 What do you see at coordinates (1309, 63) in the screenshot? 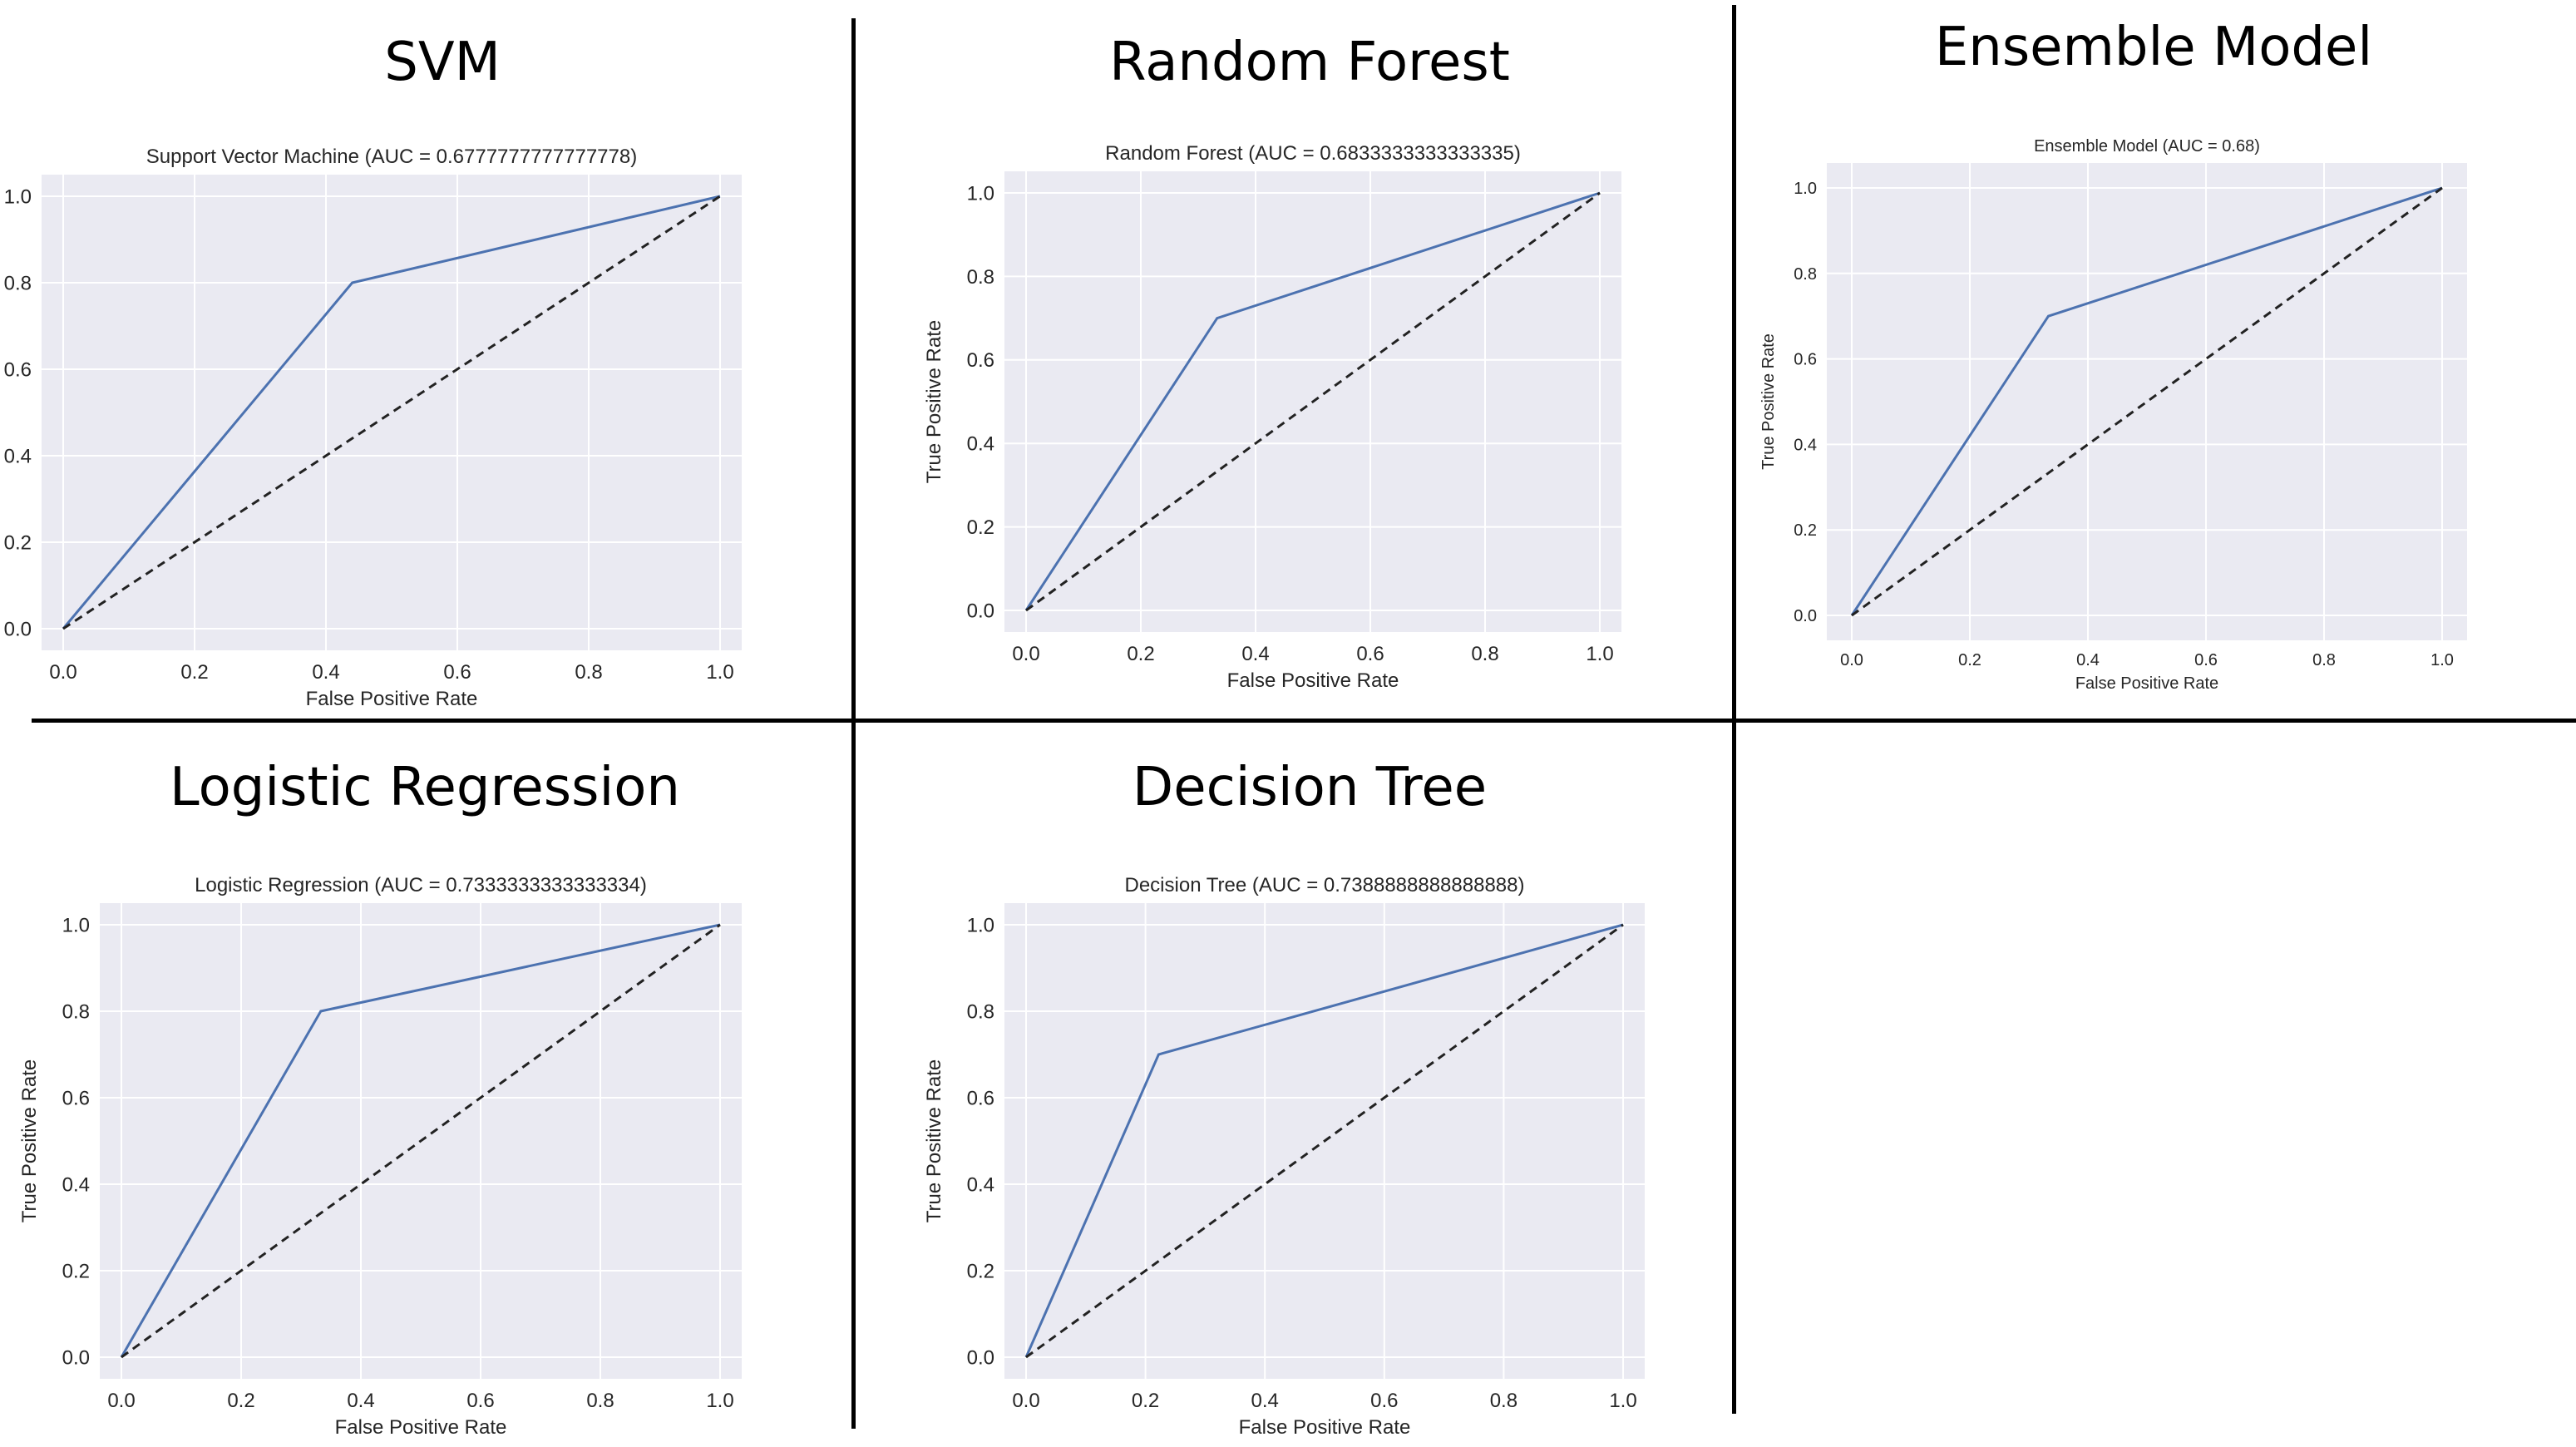
I see `panel-heading-random-forest: Random Forest` at bounding box center [1309, 63].